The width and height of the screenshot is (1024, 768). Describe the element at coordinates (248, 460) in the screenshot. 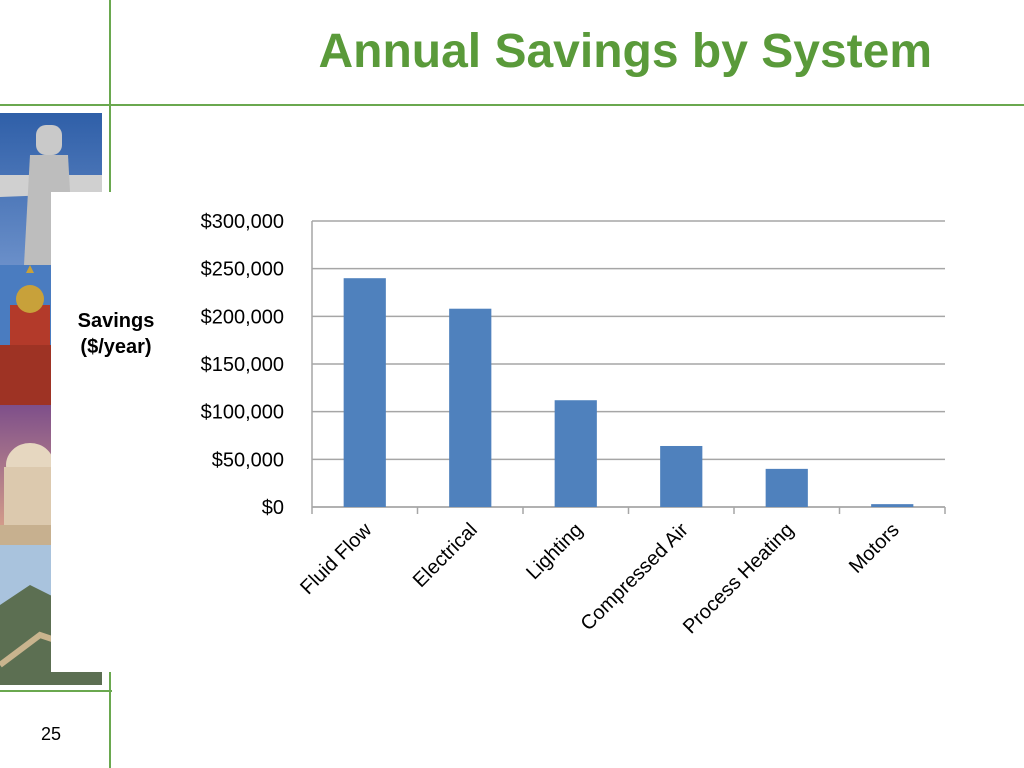

I see `y-tick-label: $50,000` at that location.